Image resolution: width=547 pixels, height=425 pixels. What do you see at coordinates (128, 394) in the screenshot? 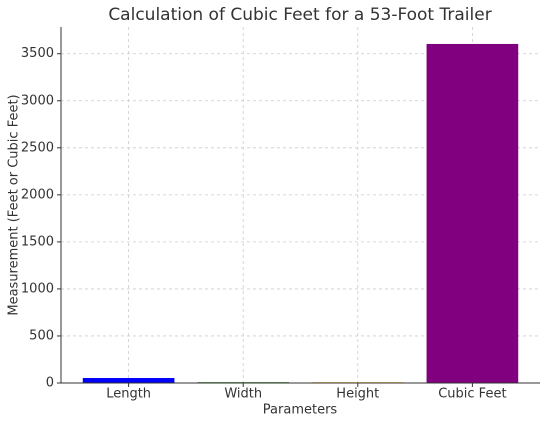
I see `x-tick-label: Length` at bounding box center [128, 394].